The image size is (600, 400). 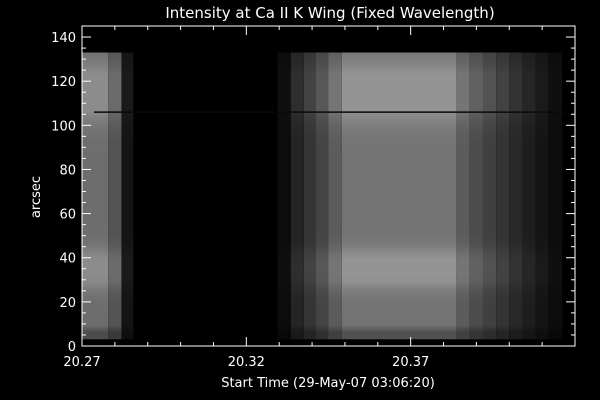 I want to click on y-tick-label: 120, so click(x=63, y=82).